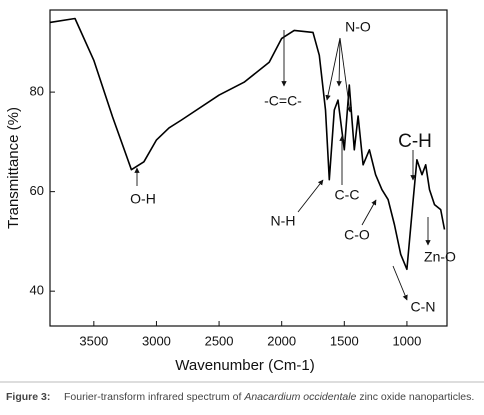 Image resolution: width=484 pixels, height=415 pixels. Describe the element at coordinates (283, 221) in the screenshot. I see `annotation: N-H` at that location.